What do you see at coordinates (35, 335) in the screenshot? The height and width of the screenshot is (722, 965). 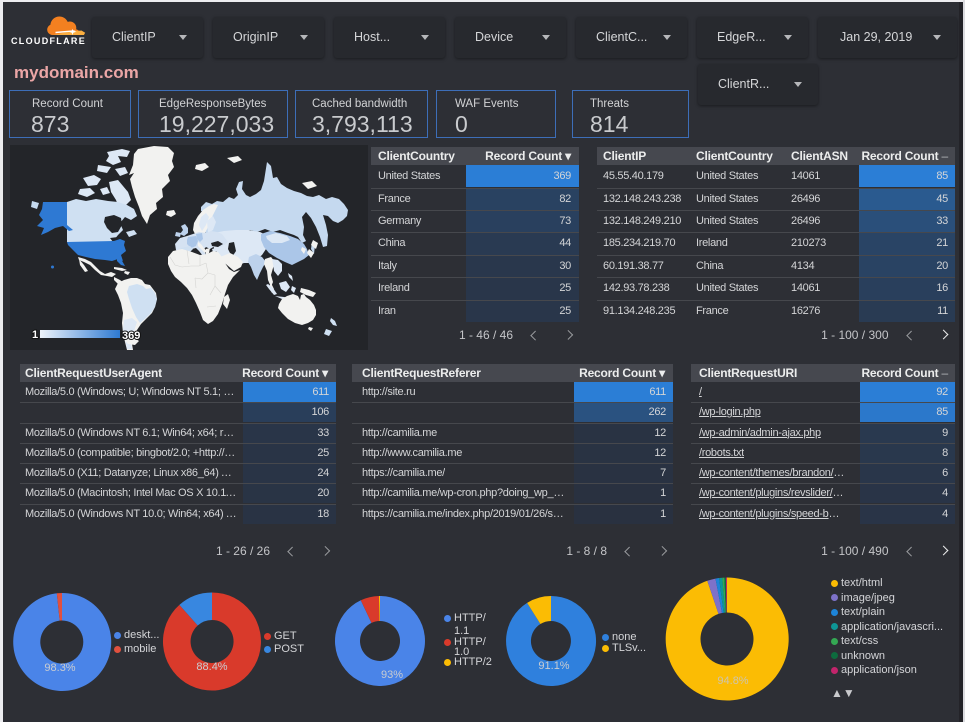 I see `svg-text: 1` at bounding box center [35, 335].